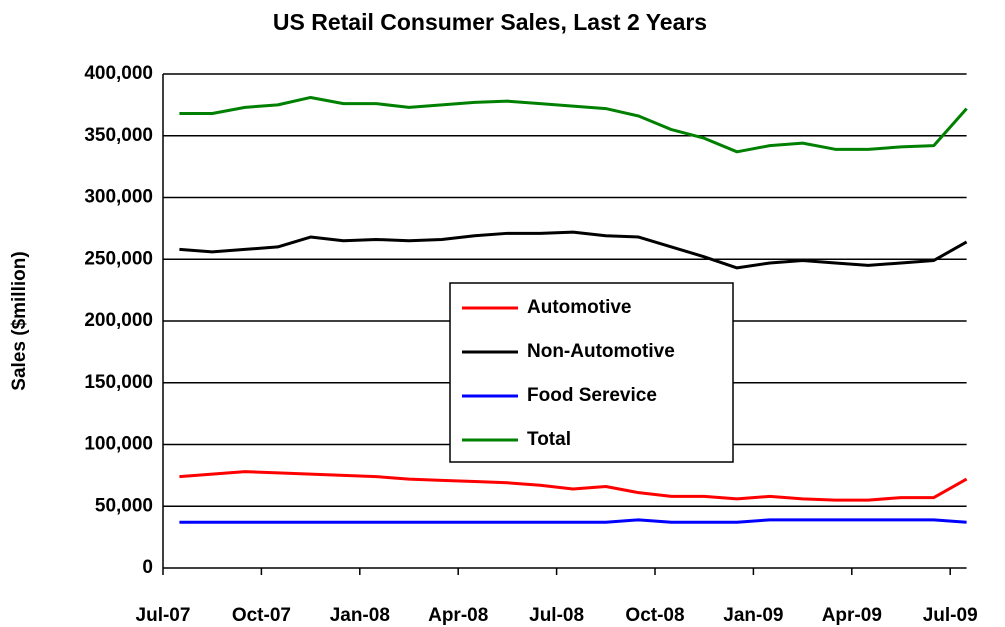 This screenshot has height=627, width=1005. Describe the element at coordinates (753, 615) in the screenshot. I see `x-tick-label: Jan-09` at that location.